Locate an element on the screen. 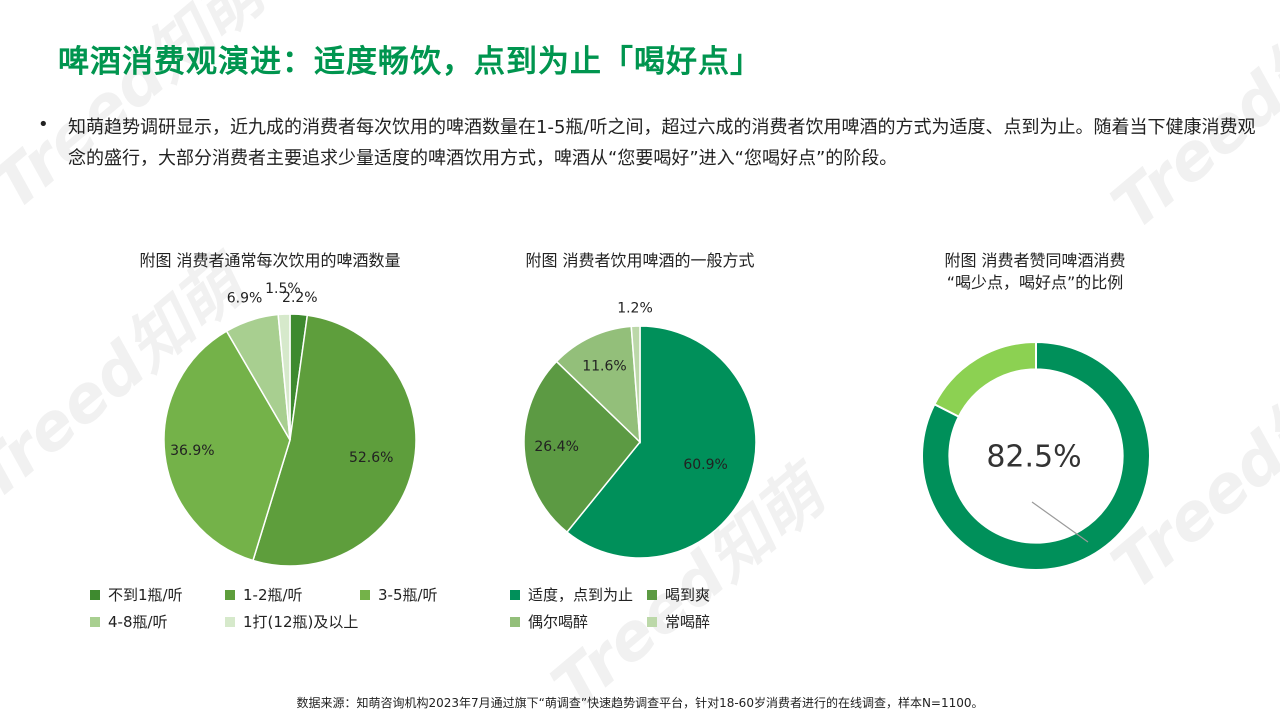 This screenshot has width=1280, height=727. chart2-legend-label: 偶尔喝醉 is located at coordinates (558, 622).